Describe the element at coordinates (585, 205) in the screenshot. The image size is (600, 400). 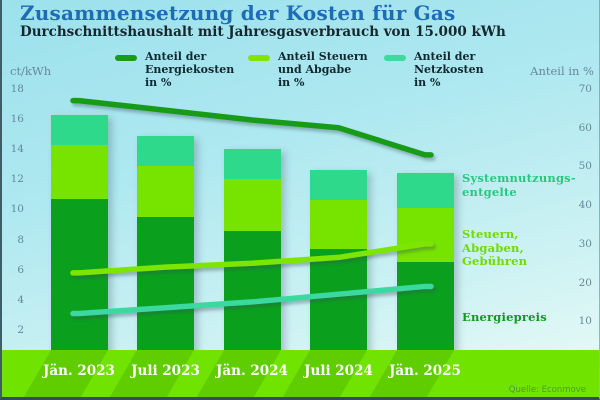
I see `right-axis-tick: 40` at that location.